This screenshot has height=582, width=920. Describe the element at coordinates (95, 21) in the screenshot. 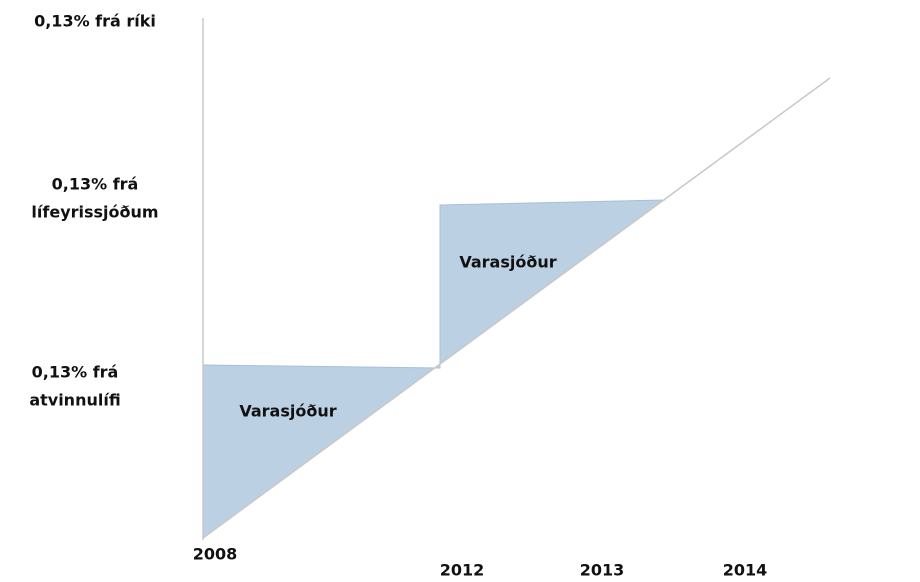

I see `y-label: 0,13% frá ríki` at that location.